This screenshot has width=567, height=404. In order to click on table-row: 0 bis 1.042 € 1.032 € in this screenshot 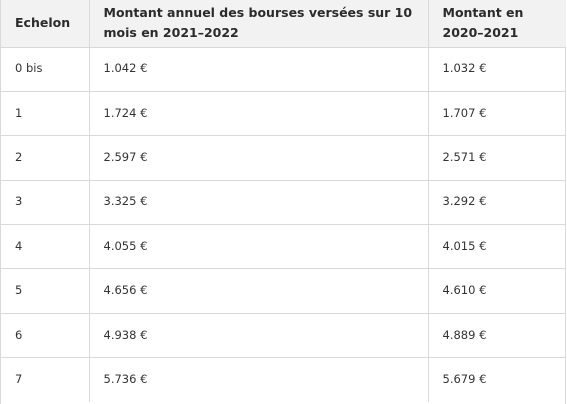, I will do `click(283, 69)`.